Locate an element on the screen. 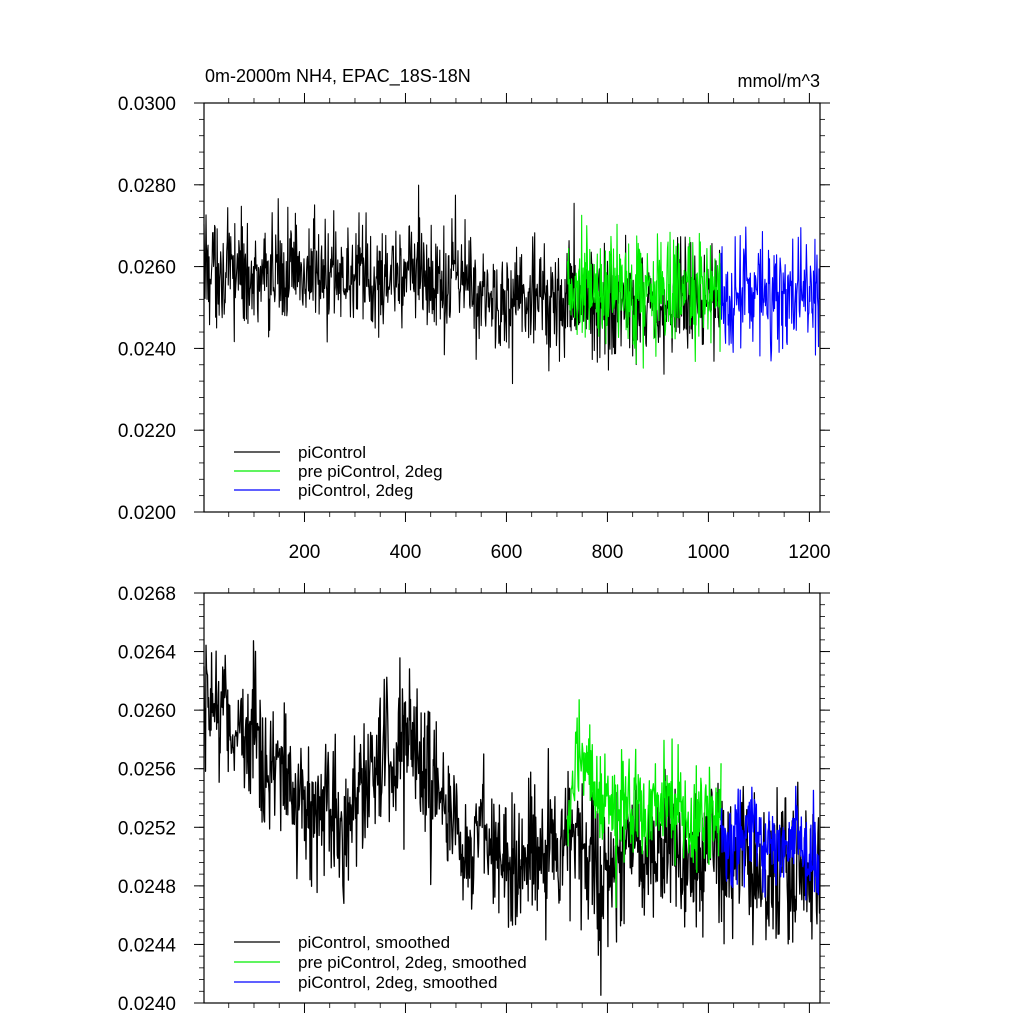 This screenshot has width=1024, height=1024. y-tick-label: 0.0200 is located at coordinates (147, 513).